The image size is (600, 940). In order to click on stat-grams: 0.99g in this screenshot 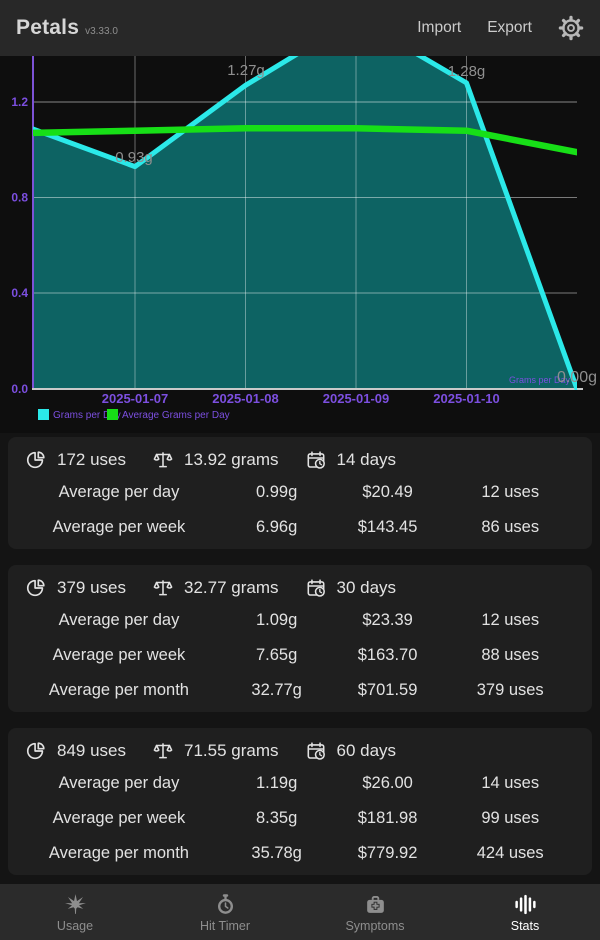, I will do `click(276, 492)`.